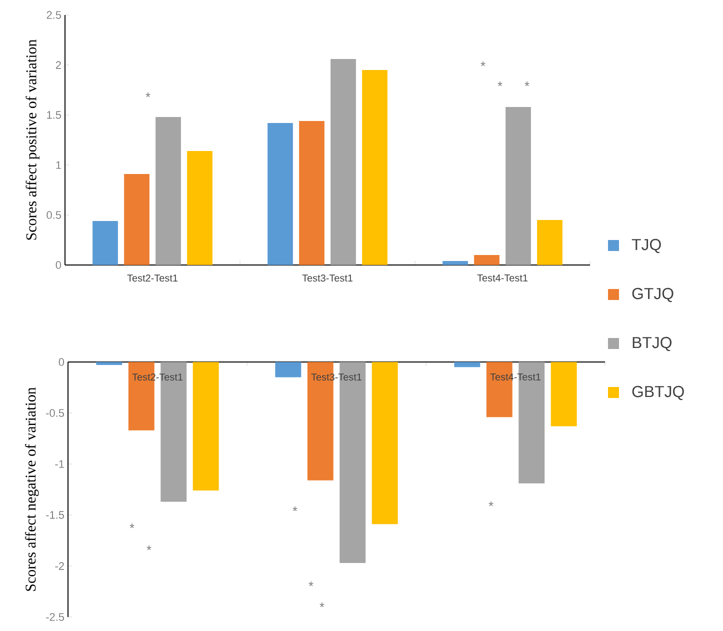 The image size is (723, 631). What do you see at coordinates (54, 115) in the screenshot?
I see `y-tick-label: 1.5` at bounding box center [54, 115].